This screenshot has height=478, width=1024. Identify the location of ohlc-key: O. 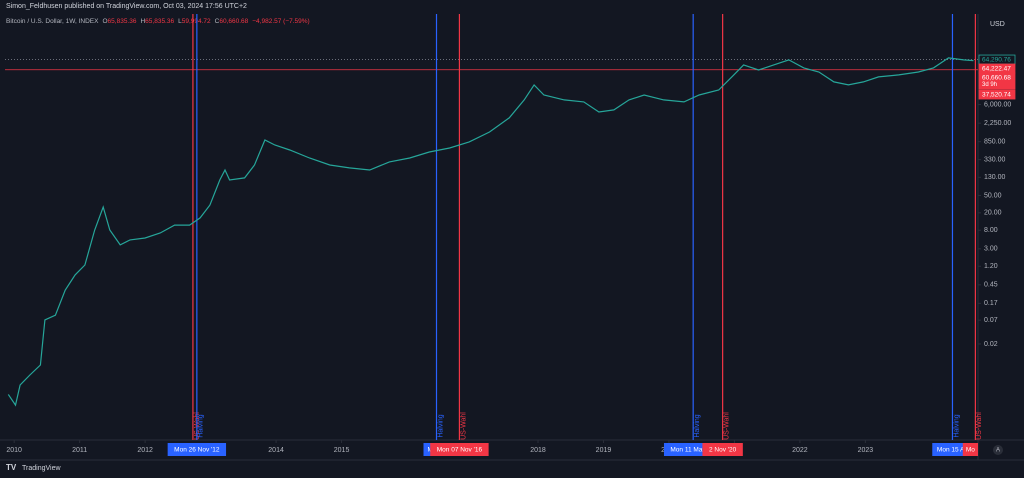
(104, 21).